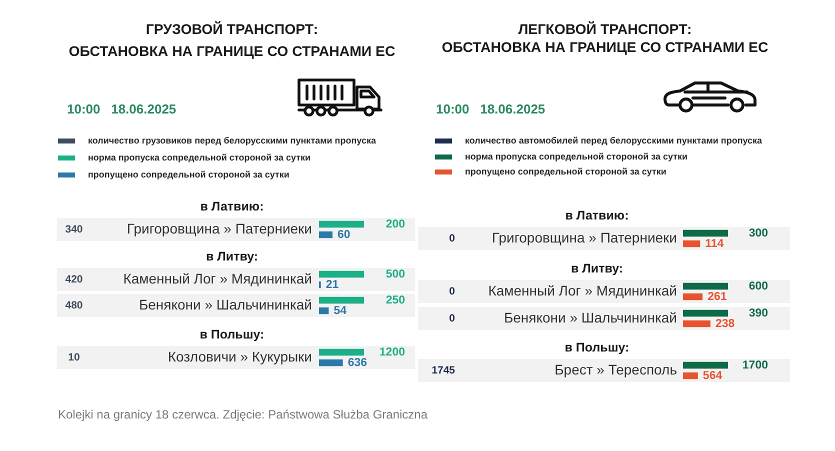  I want to click on data-label: 200, so click(395, 224).